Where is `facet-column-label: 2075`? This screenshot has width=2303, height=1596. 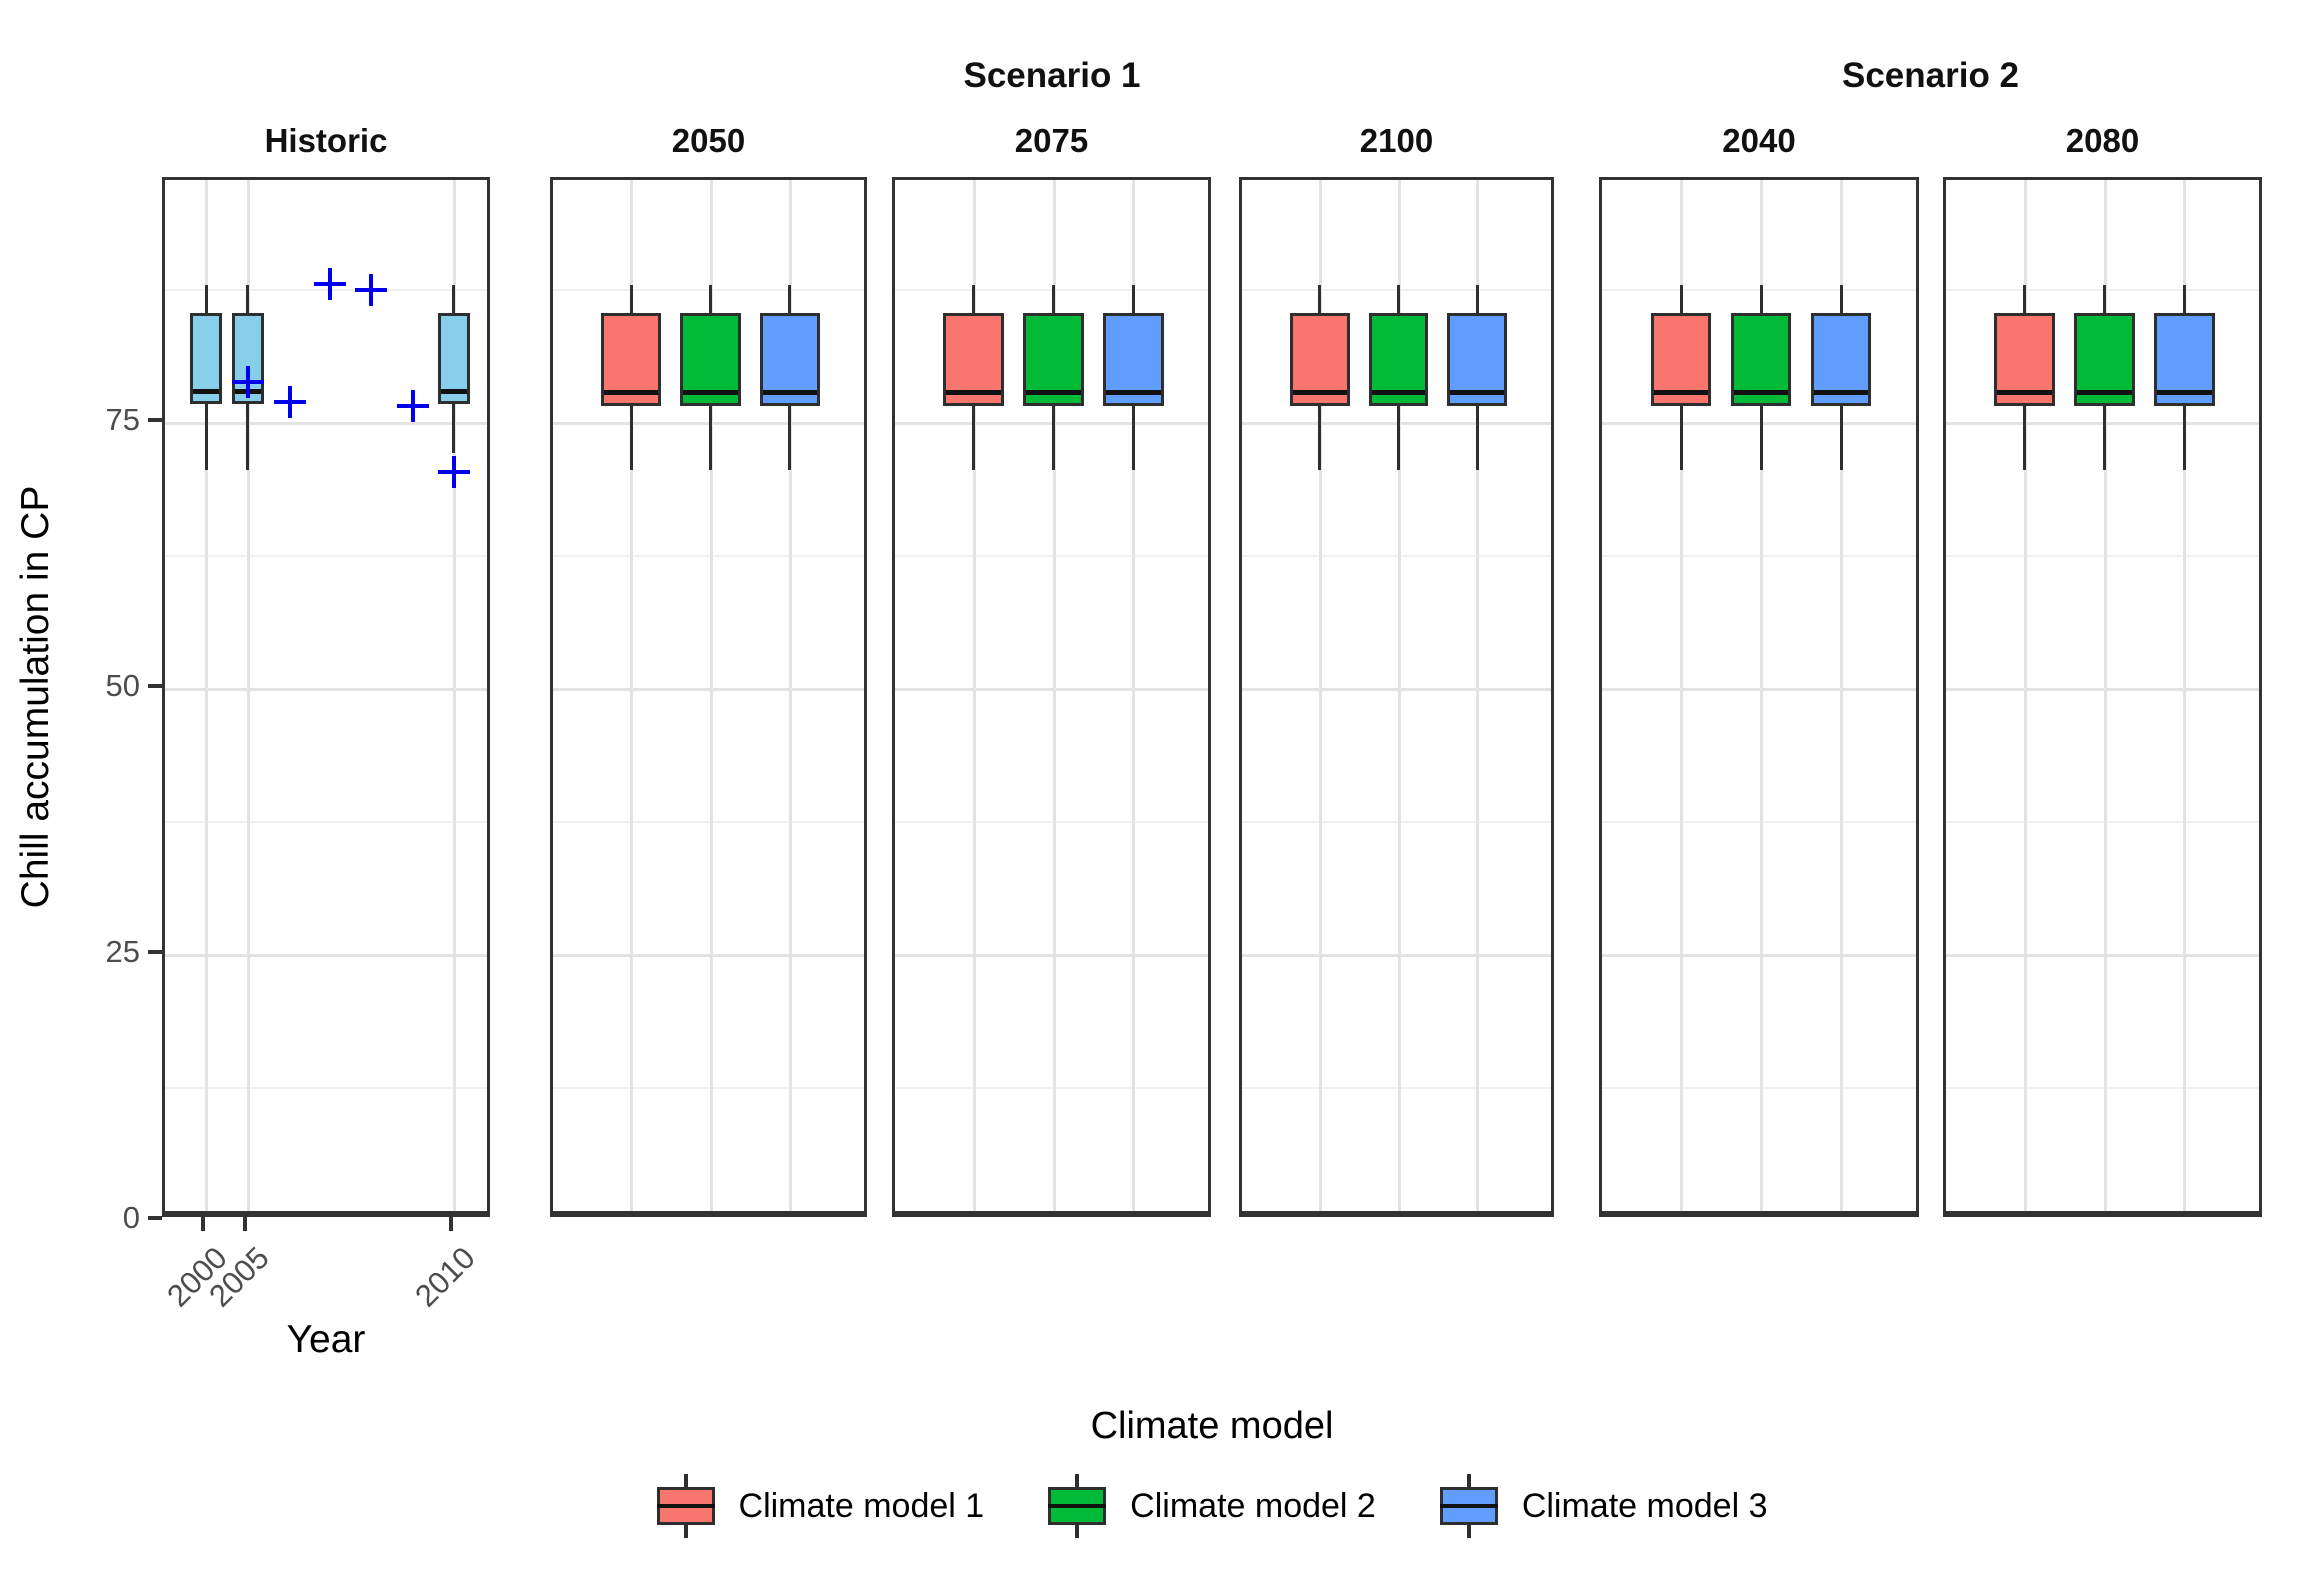 facet-column-label: 2075 is located at coordinates (1051, 140).